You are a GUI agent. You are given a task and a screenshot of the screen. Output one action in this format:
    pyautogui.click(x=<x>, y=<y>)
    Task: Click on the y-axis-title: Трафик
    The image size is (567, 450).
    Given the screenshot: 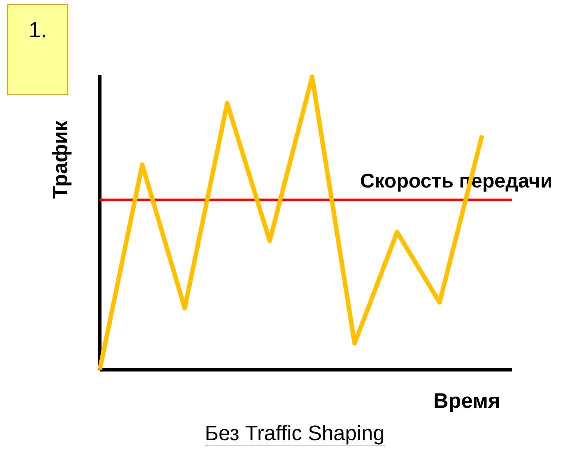 What is the action you would take?
    pyautogui.click(x=62, y=159)
    